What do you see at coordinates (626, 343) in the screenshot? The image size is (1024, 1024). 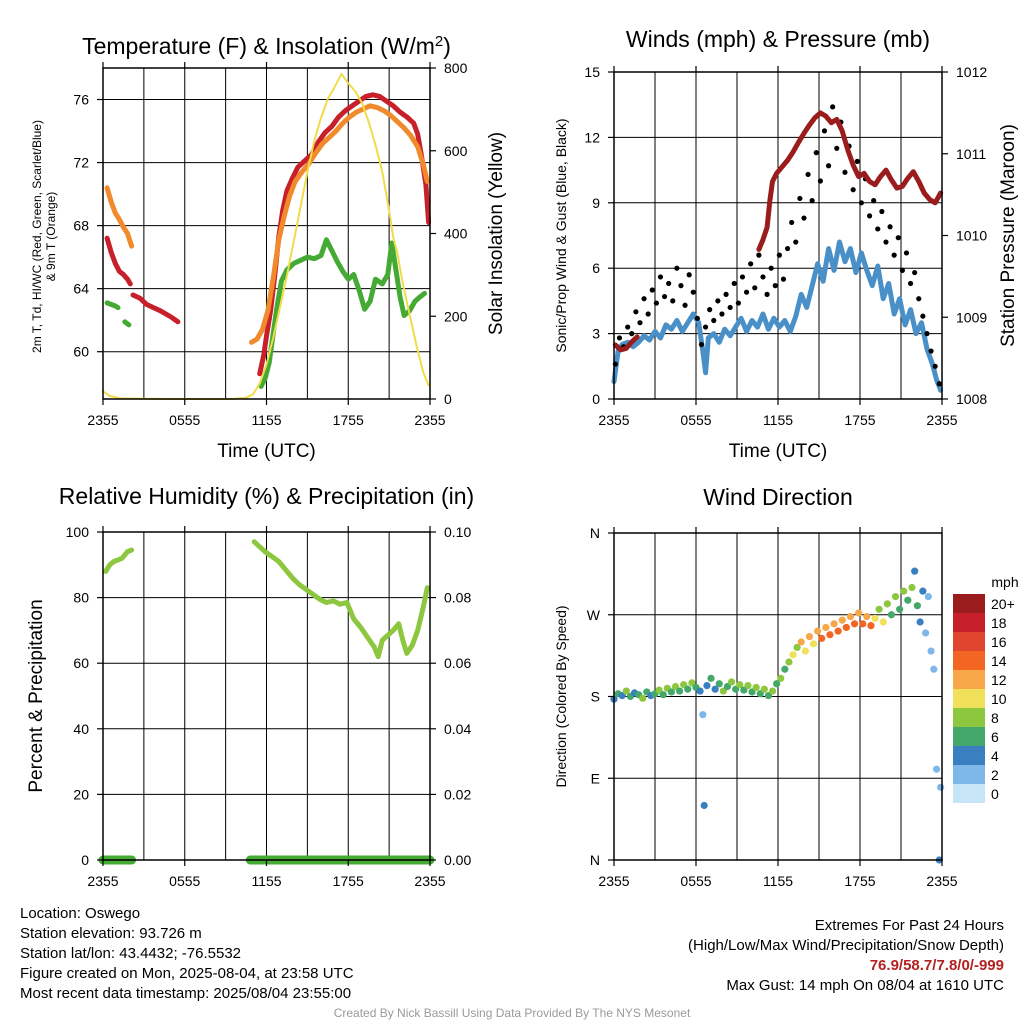 I see `series-station-pressure` at bounding box center [626, 343].